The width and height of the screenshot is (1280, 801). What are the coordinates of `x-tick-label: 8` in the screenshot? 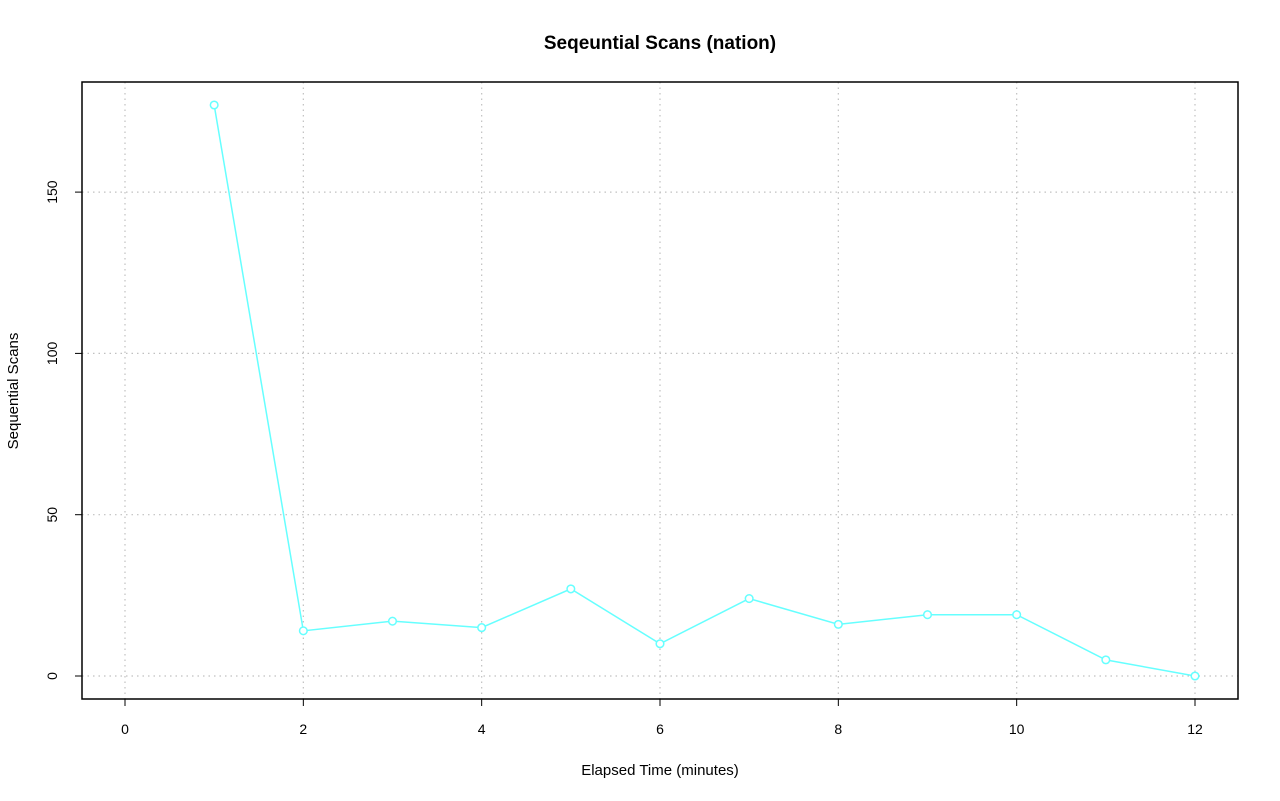 It's located at (838, 729).